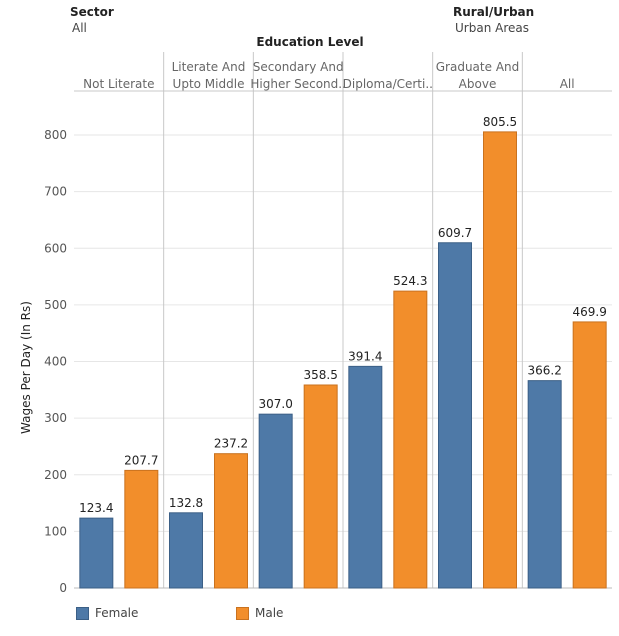  What do you see at coordinates (141, 460) in the screenshot?
I see `value-label-male-0: 207.7` at bounding box center [141, 460].